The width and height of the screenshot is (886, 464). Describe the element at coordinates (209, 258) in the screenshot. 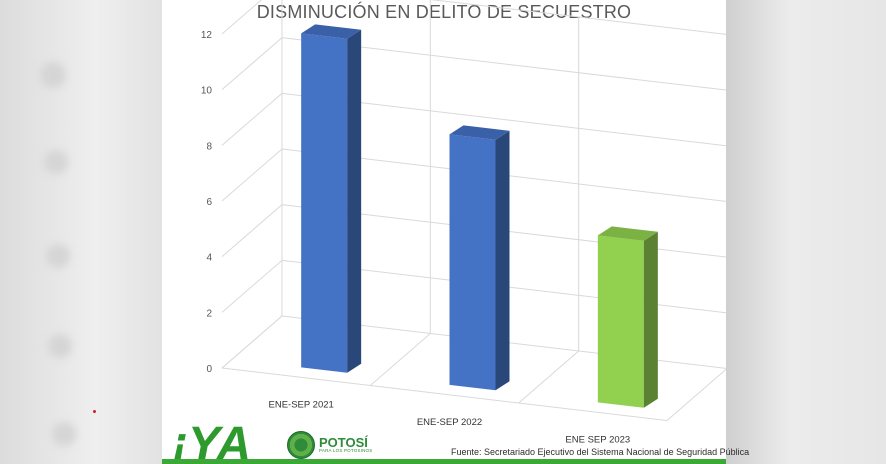

I see `y-tick-label: 4` at that location.